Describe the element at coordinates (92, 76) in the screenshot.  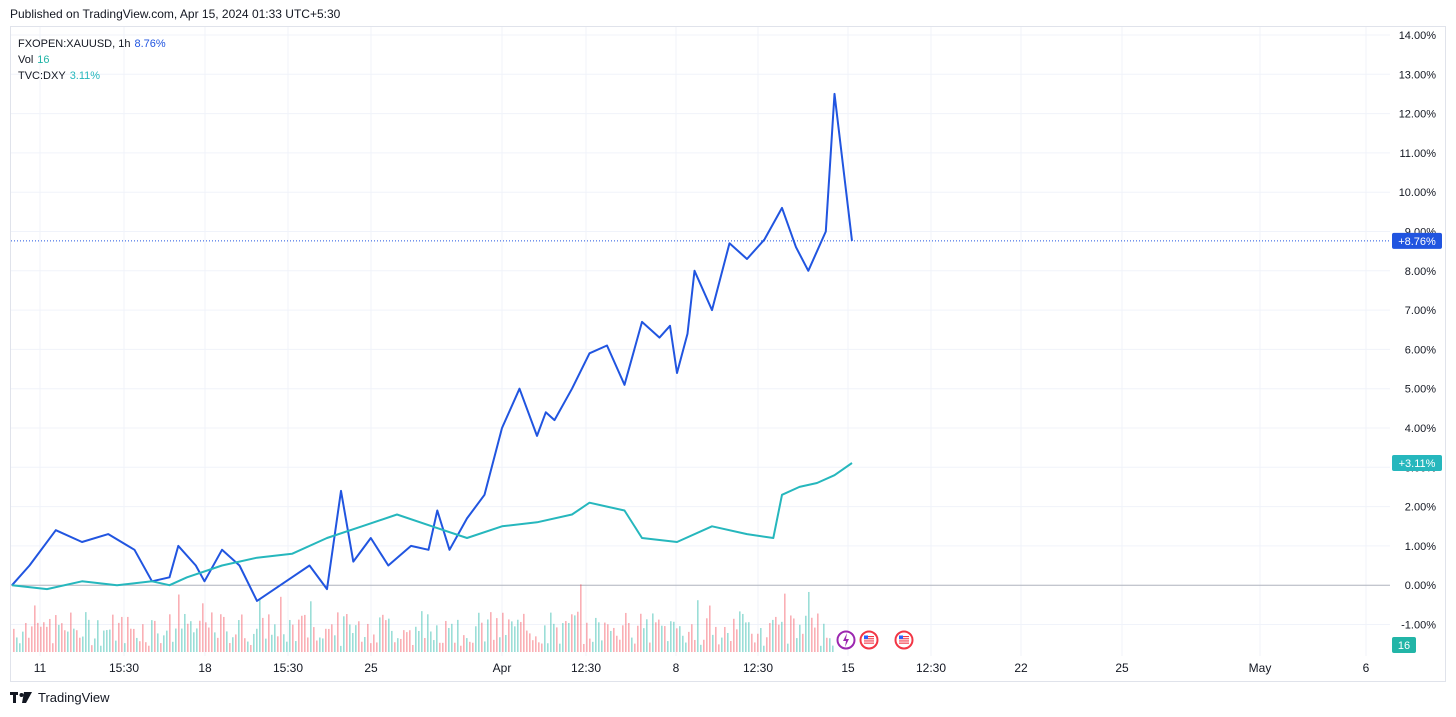
I see `legend-row-dxy: TVC:DXY 3.11%` at that location.